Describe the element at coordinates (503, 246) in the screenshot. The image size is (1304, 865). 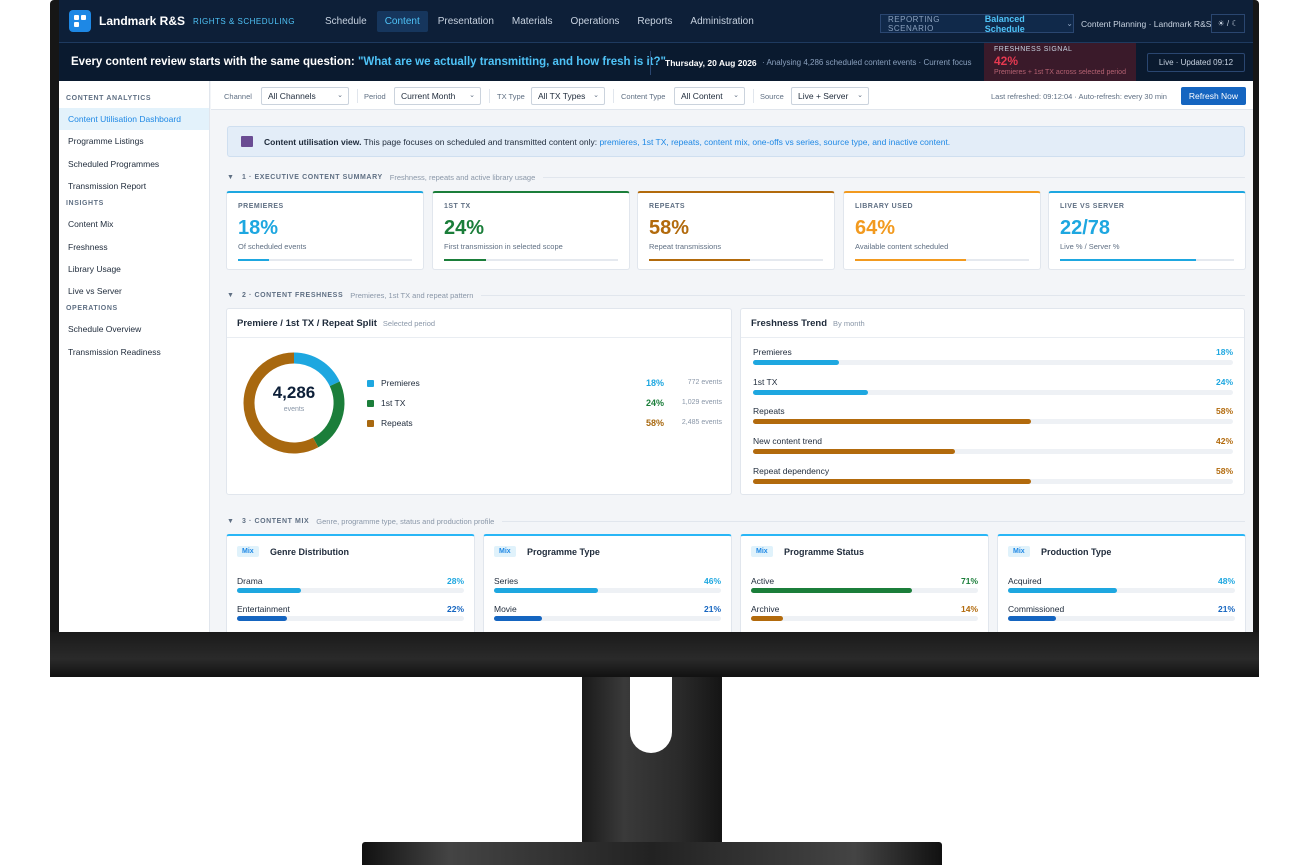
I see `kpi-subtitle: First transmission in selected scope` at that location.